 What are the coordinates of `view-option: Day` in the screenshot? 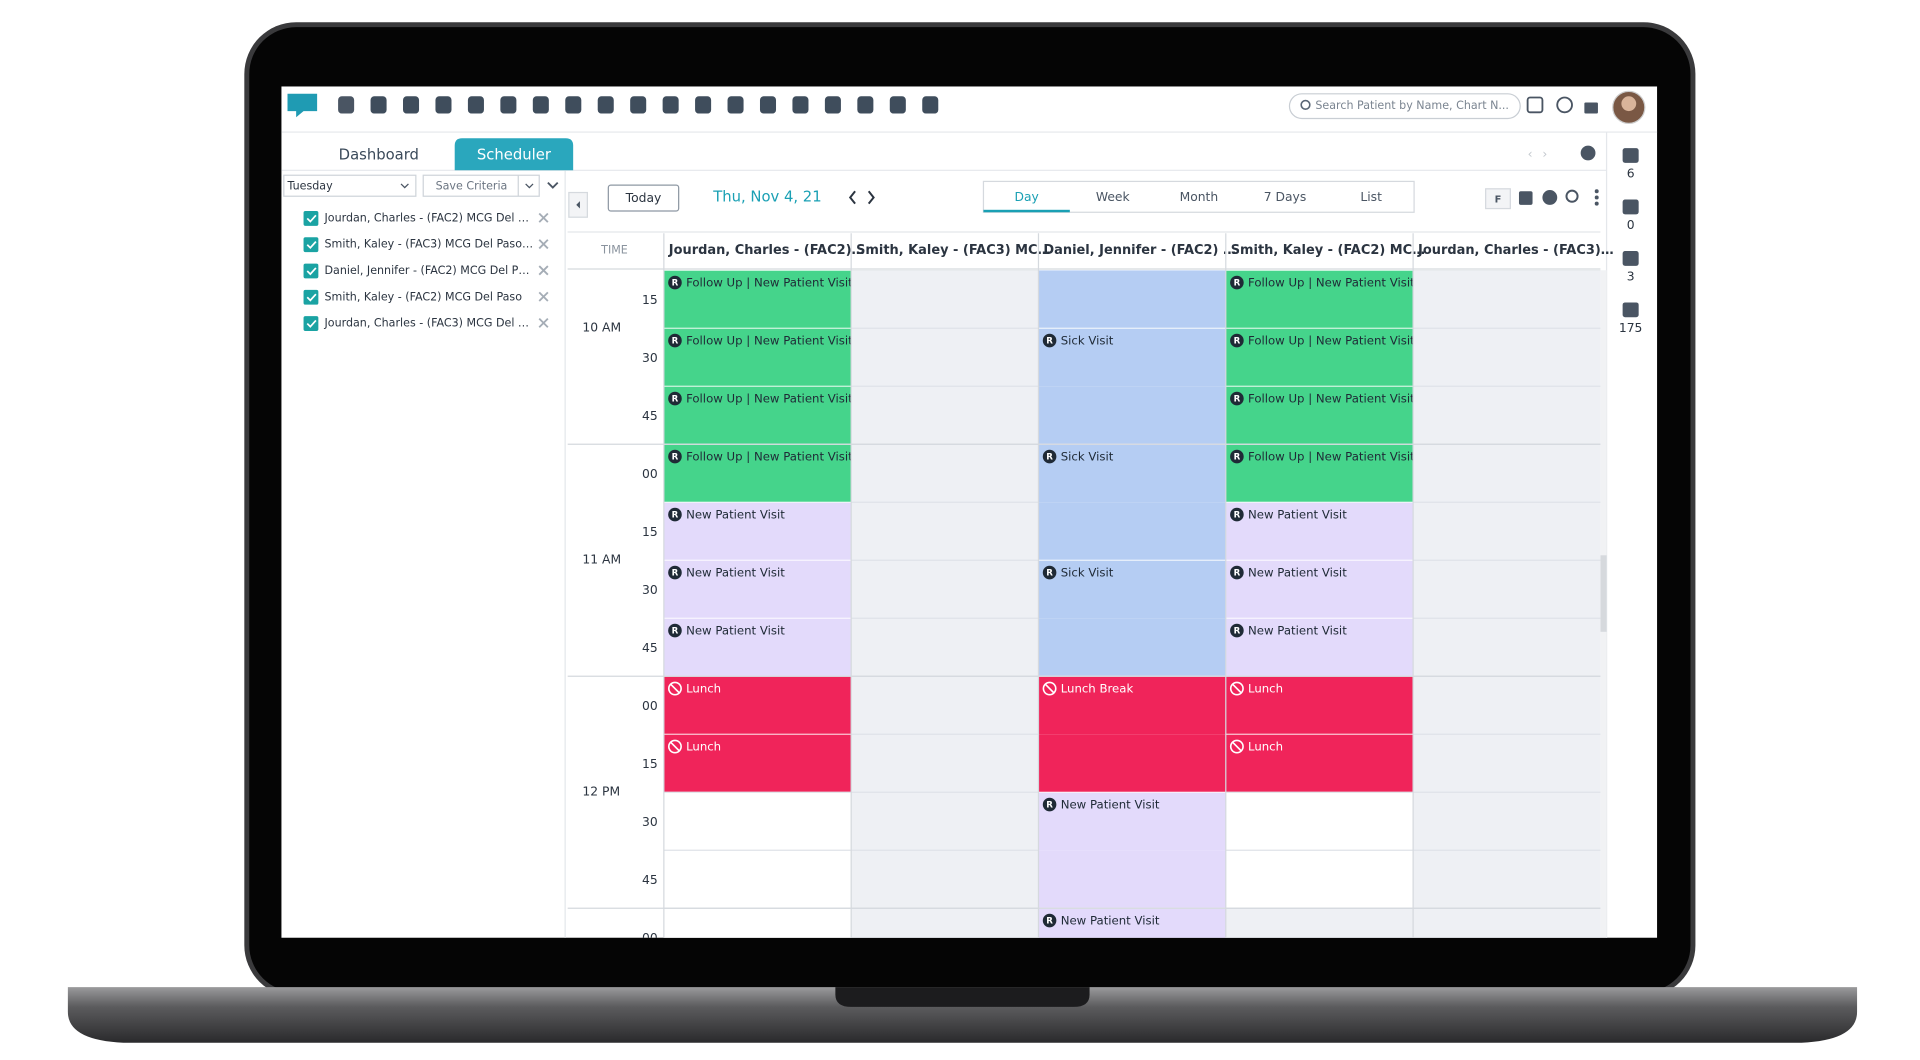 It's located at (1026, 197).